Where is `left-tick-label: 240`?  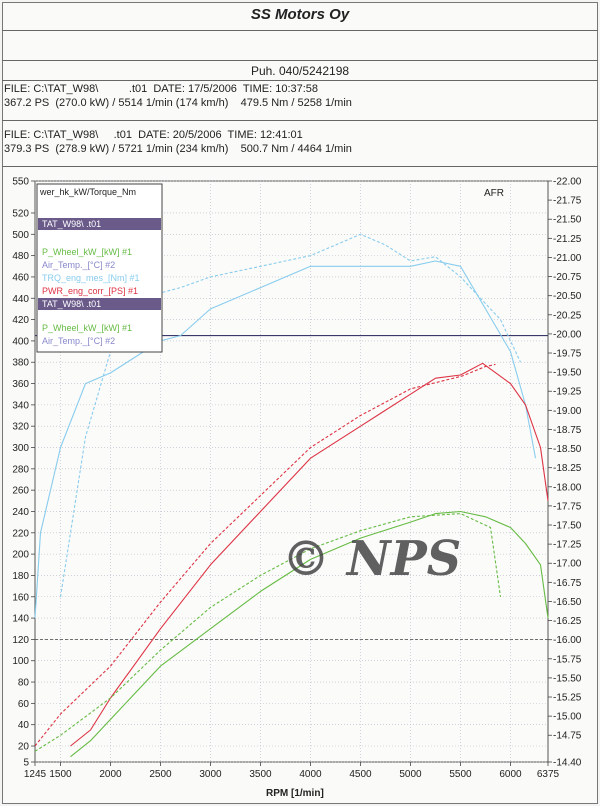 left-tick-label: 240 is located at coordinates (20, 512).